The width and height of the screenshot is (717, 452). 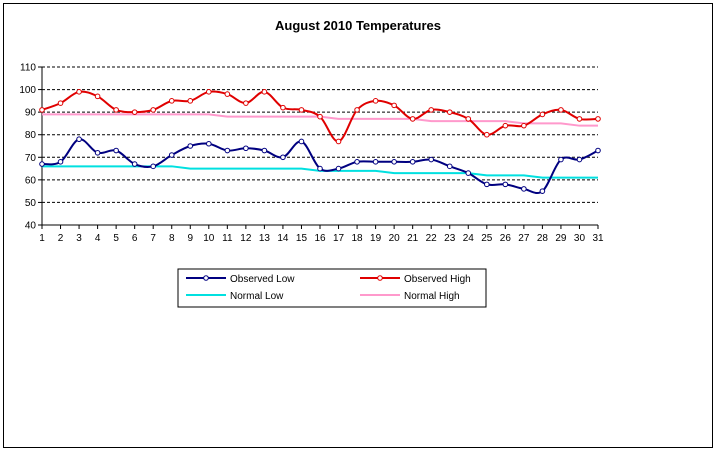 I want to click on x-tick-label: 27, so click(x=524, y=238).